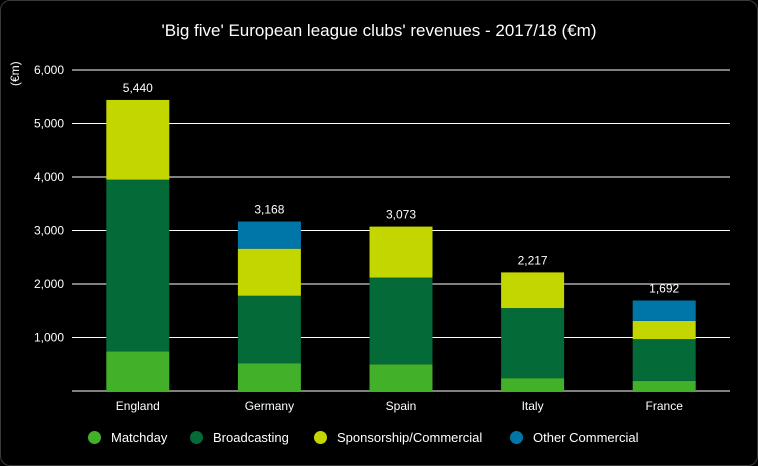 This screenshot has height=466, width=758. Describe the element at coordinates (49, 70) in the screenshot. I see `y-tick-label: 6,000` at that location.